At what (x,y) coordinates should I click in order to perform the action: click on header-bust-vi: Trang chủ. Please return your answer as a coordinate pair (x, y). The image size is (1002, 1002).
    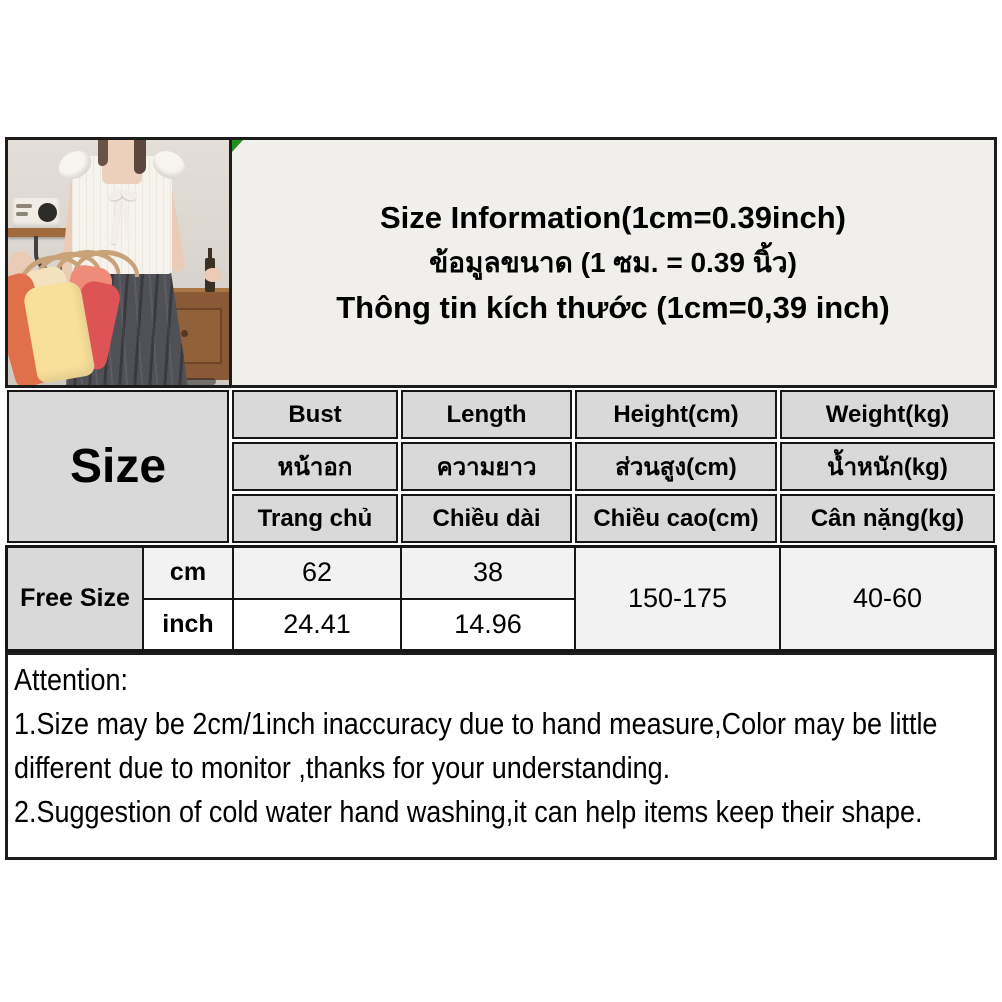
    Looking at the image, I should click on (315, 518).